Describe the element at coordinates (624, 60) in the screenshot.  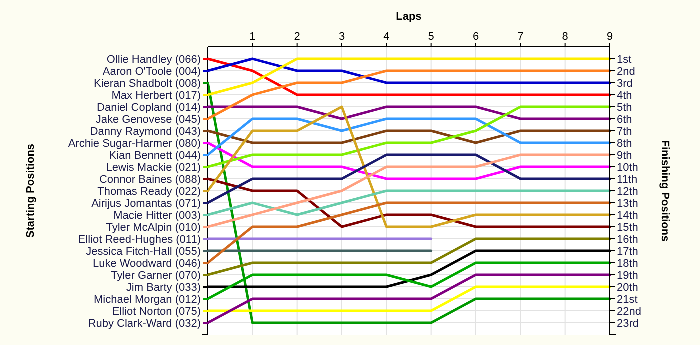
I see `y2-tick-label: 1st` at that location.